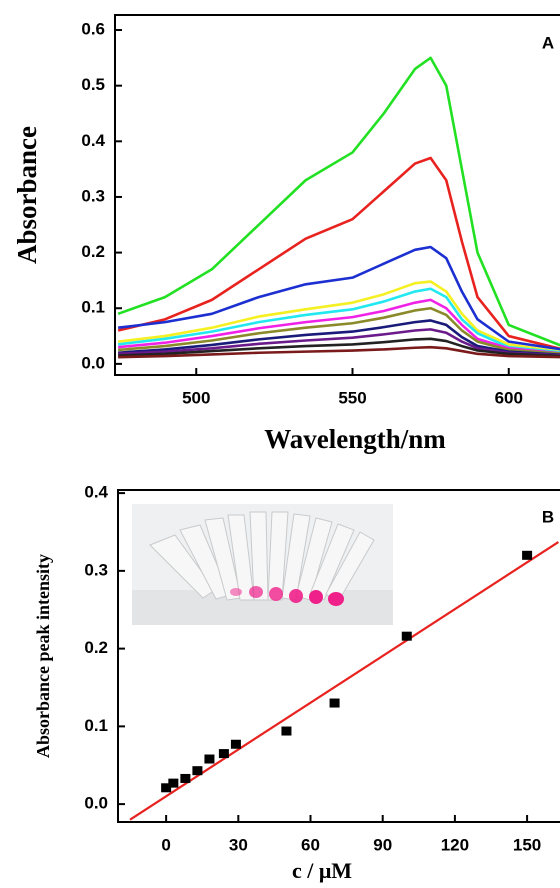 This screenshot has height=888, width=560. I want to click on x-axis-title: c / μM, so click(322, 870).